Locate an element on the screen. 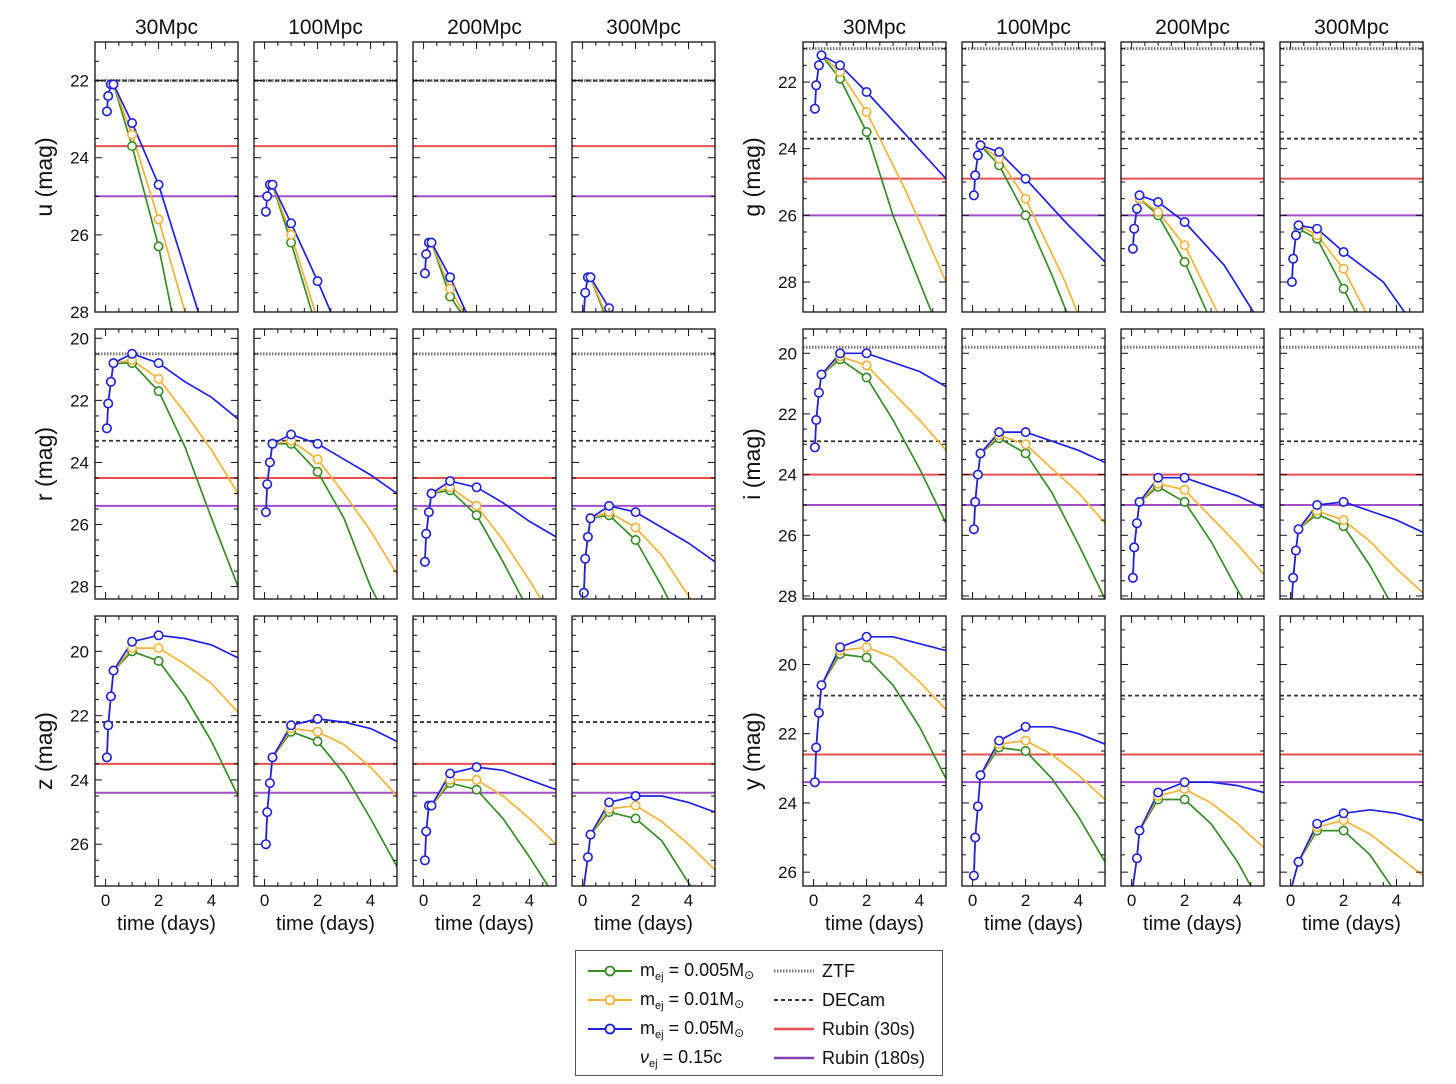 The width and height of the screenshot is (1456, 1084). panel-u-100Mpc is located at coordinates (325, 177).